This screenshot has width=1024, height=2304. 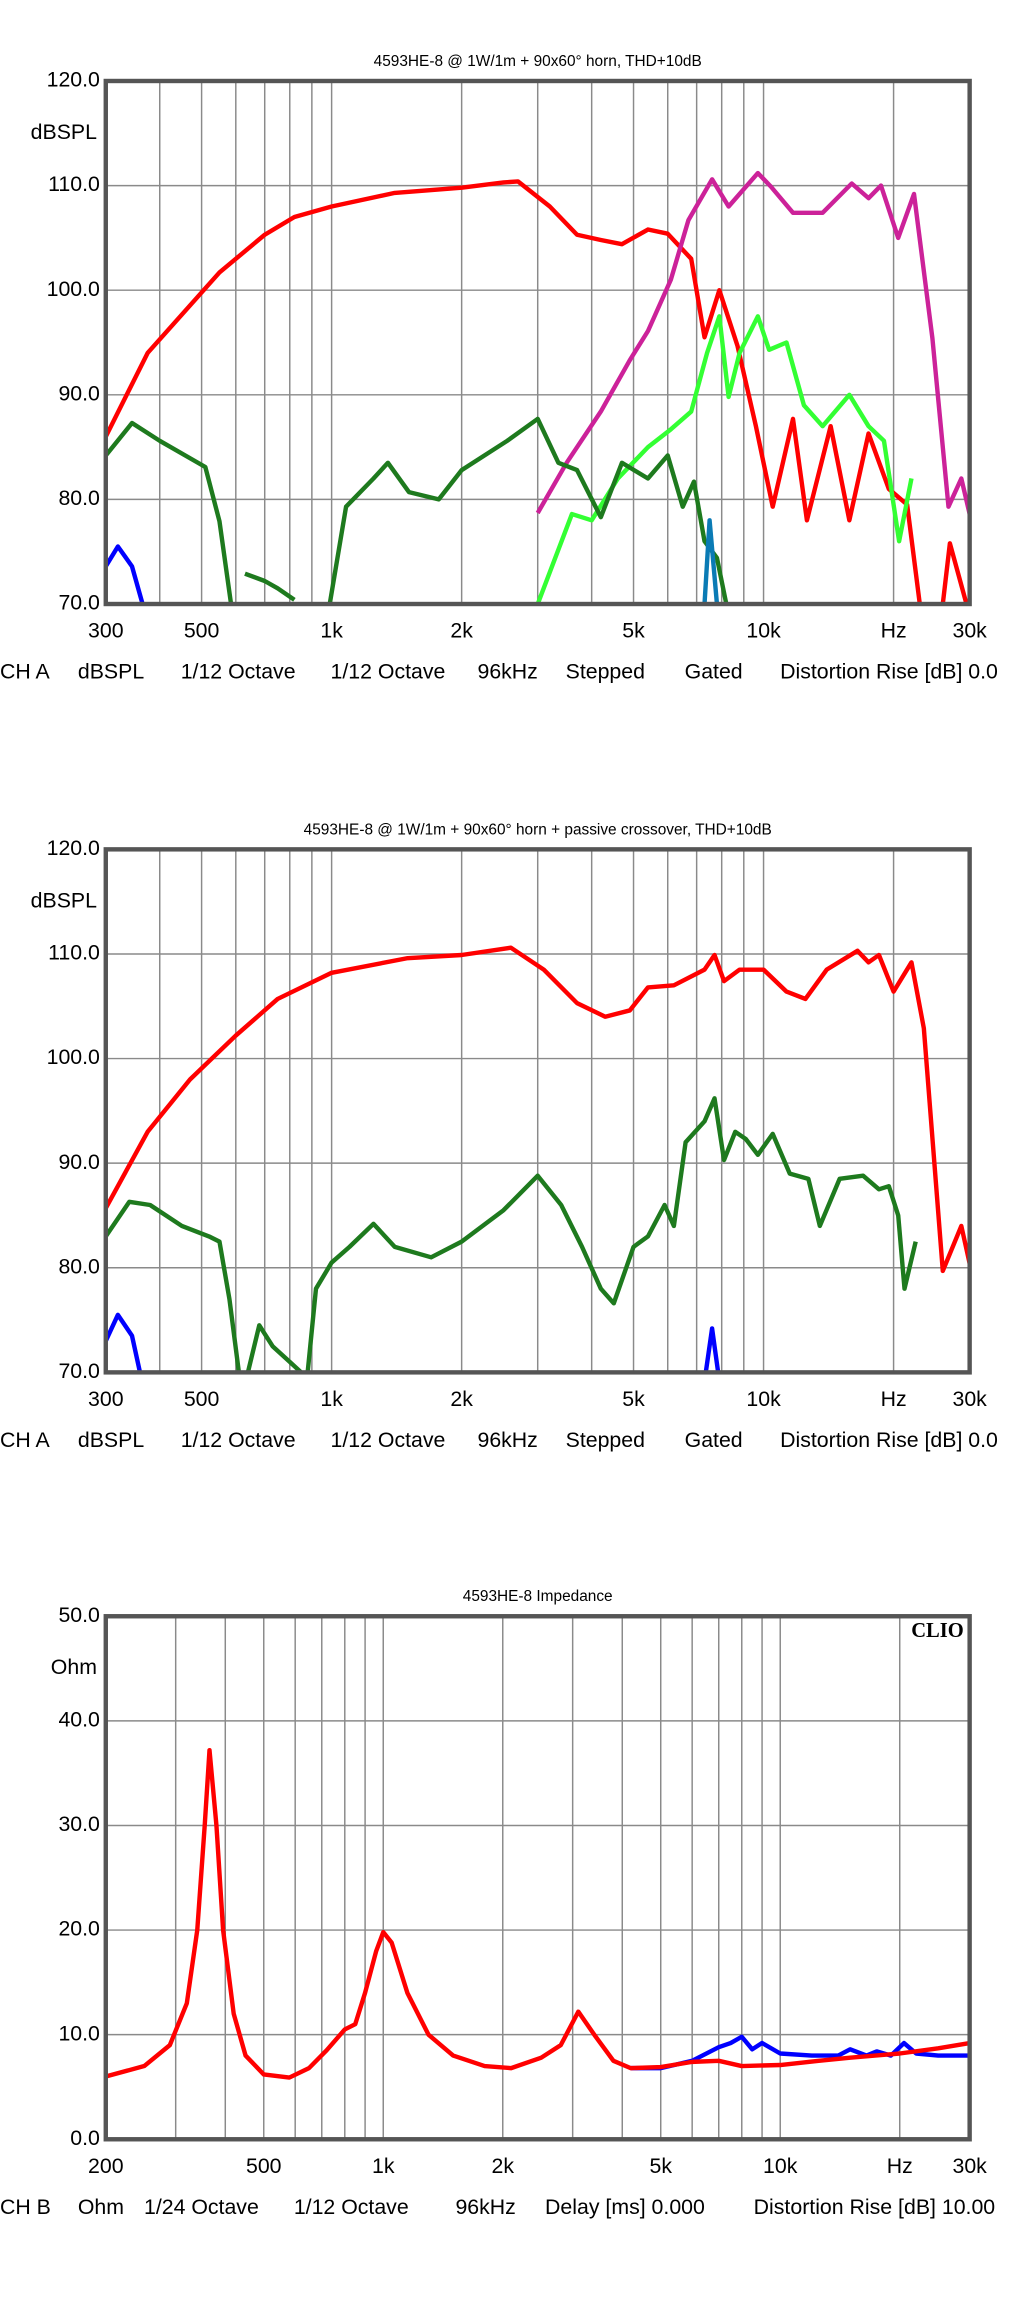 I want to click on y-tick-label: 40.0, so click(x=79, y=1719).